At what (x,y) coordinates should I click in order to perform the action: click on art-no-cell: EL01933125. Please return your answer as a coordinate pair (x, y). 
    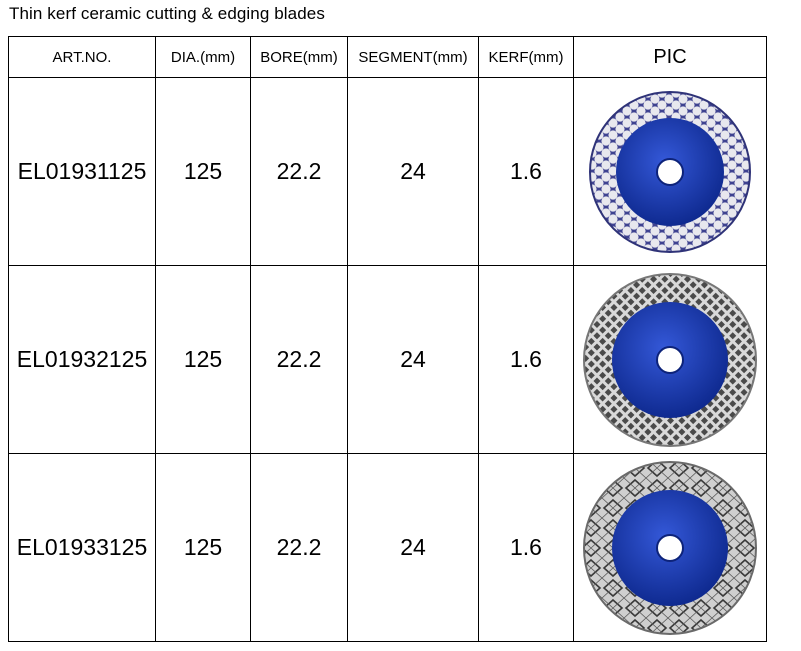
    Looking at the image, I should click on (82, 547).